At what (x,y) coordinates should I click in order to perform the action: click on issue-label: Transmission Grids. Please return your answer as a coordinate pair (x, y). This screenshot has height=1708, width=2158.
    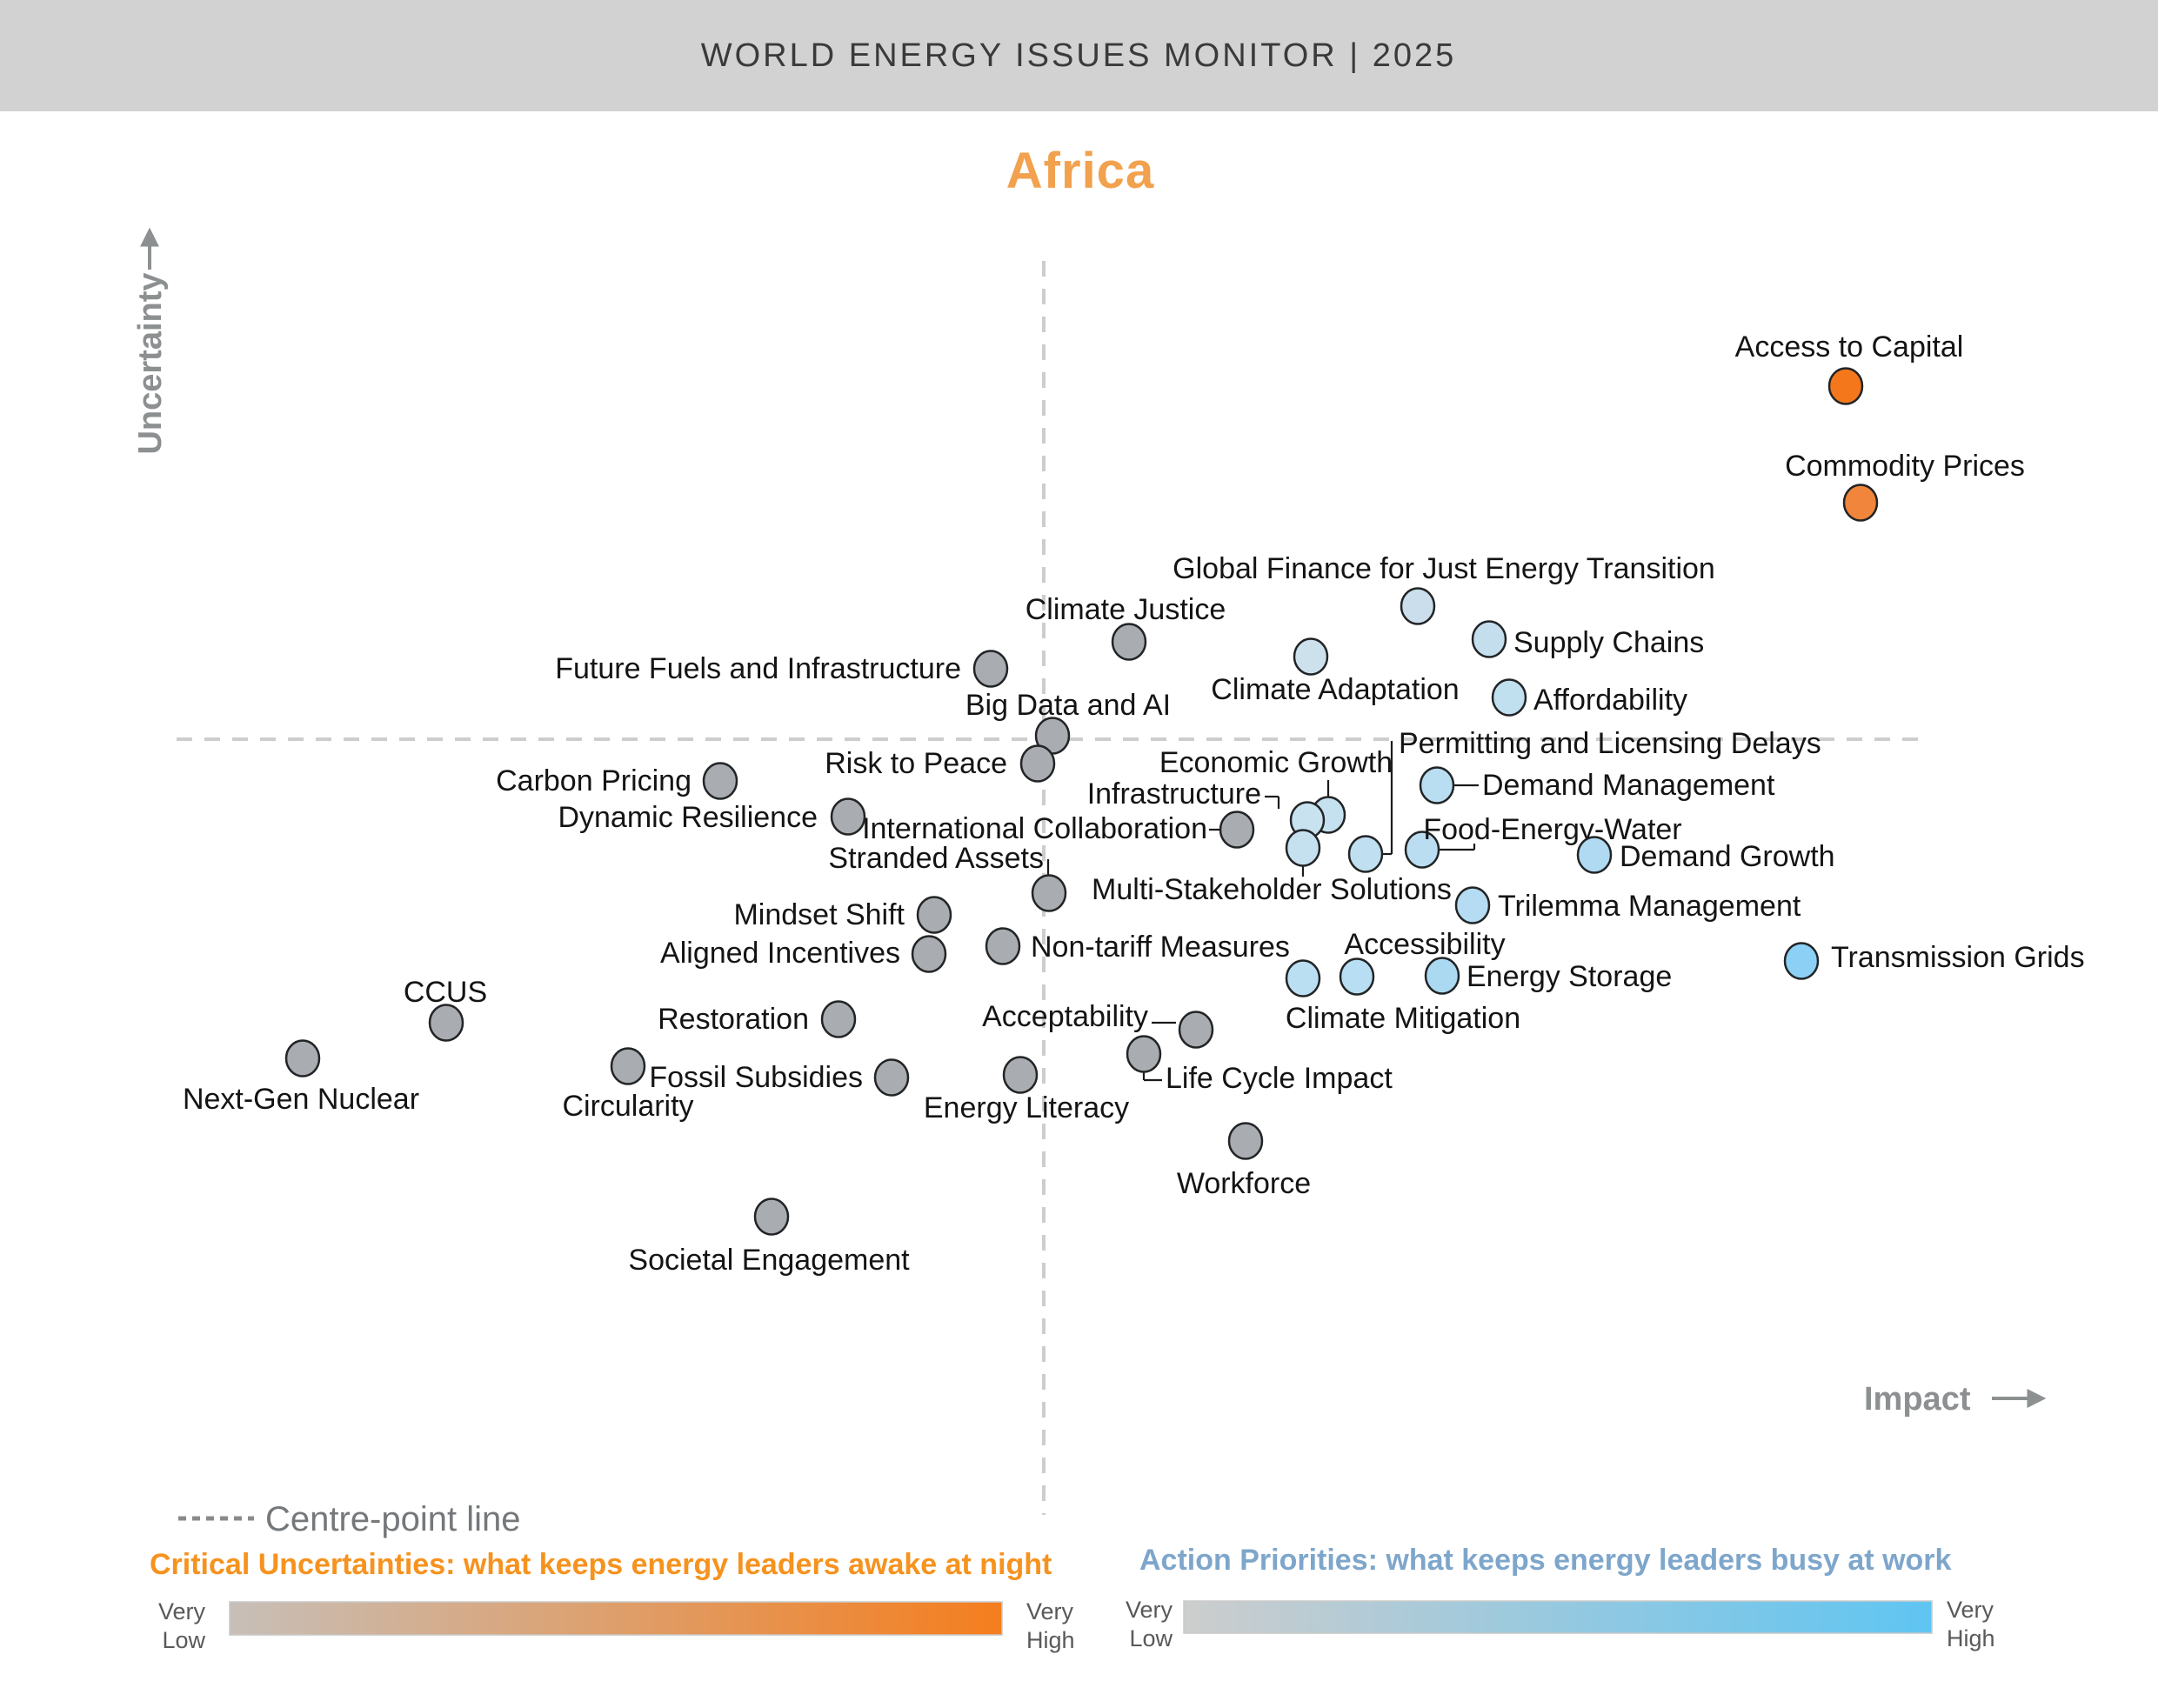
    Looking at the image, I should click on (1958, 957).